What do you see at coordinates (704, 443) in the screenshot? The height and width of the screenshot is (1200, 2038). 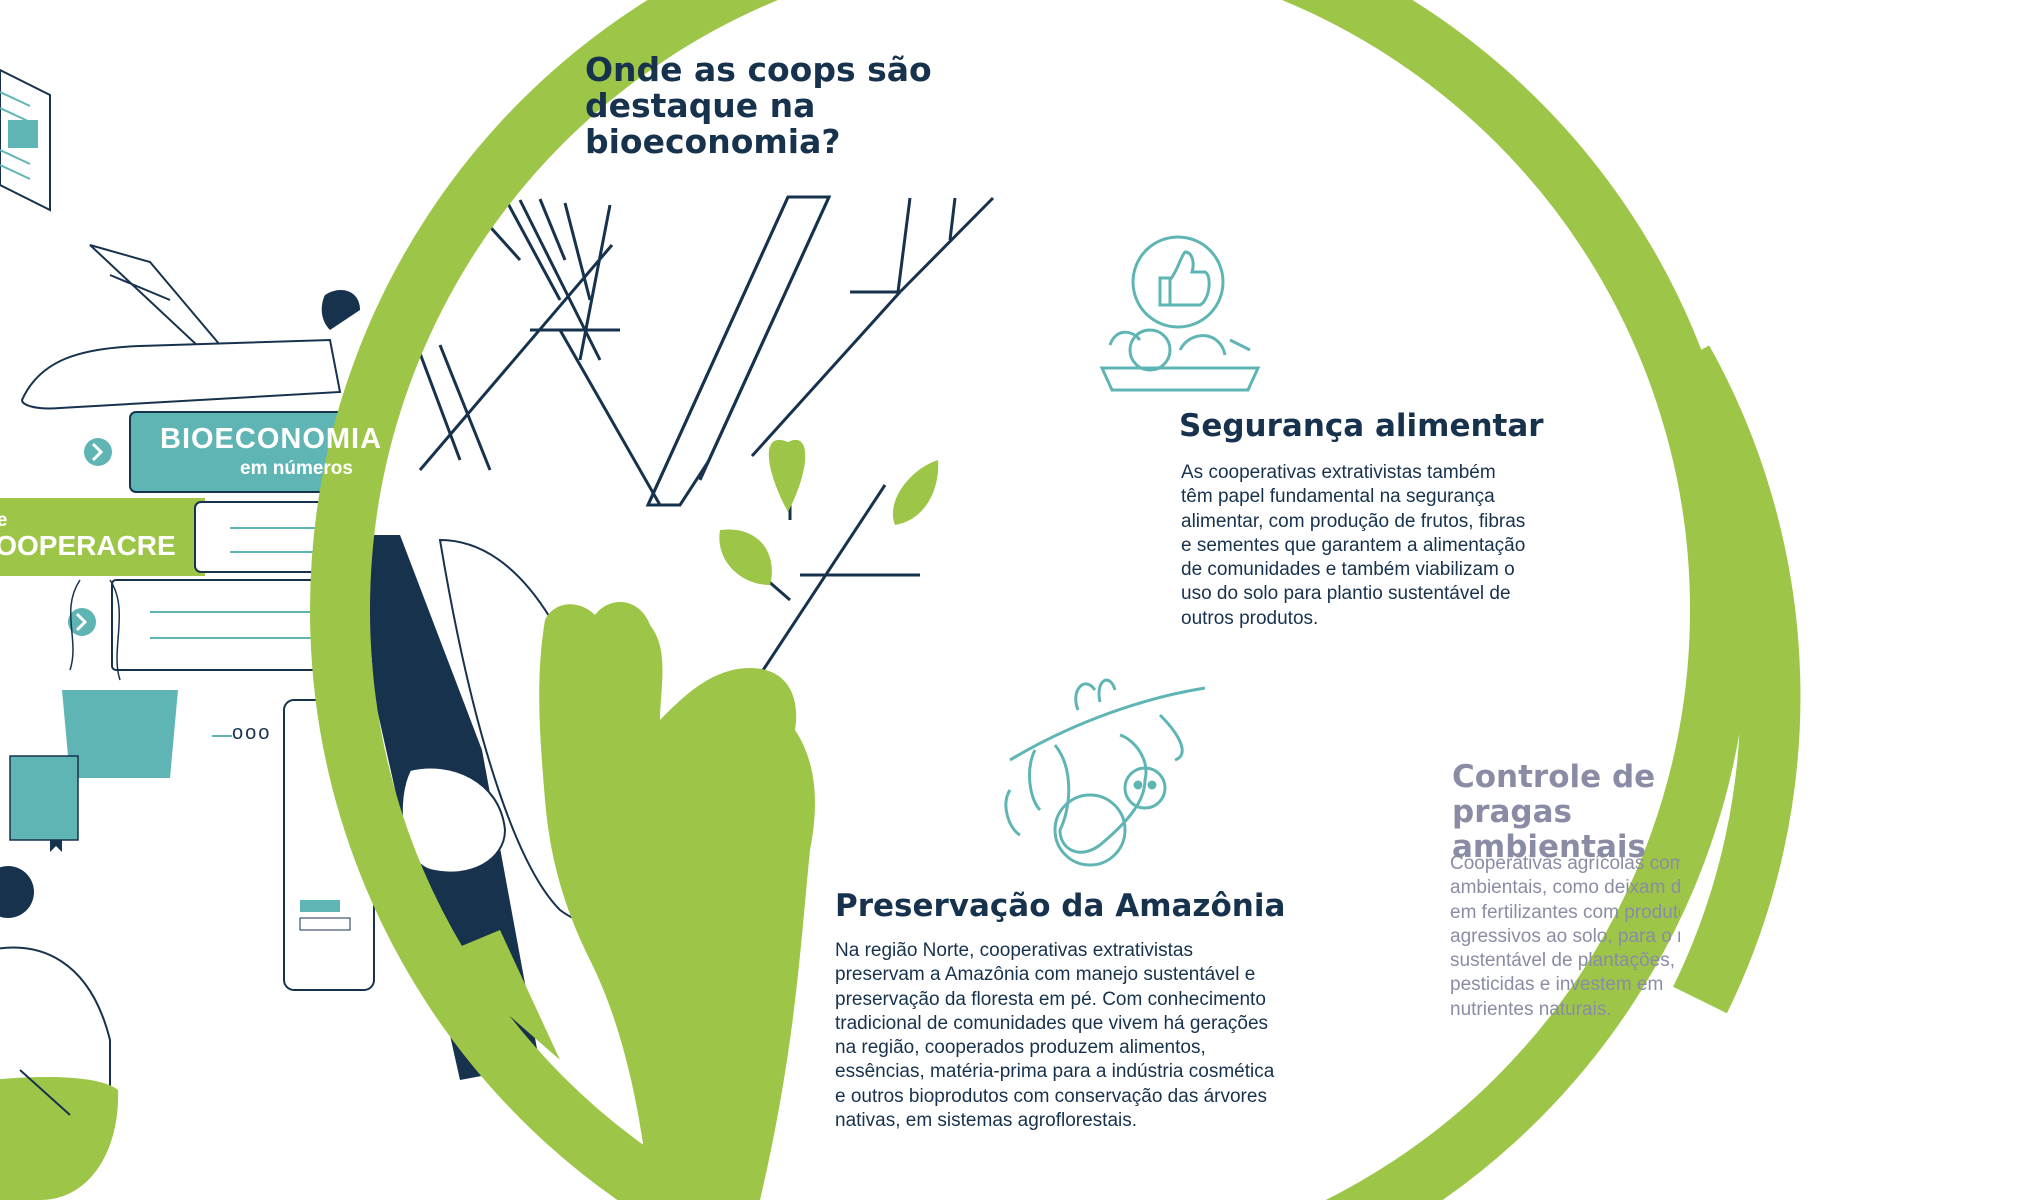 I see `tree-branches` at bounding box center [704, 443].